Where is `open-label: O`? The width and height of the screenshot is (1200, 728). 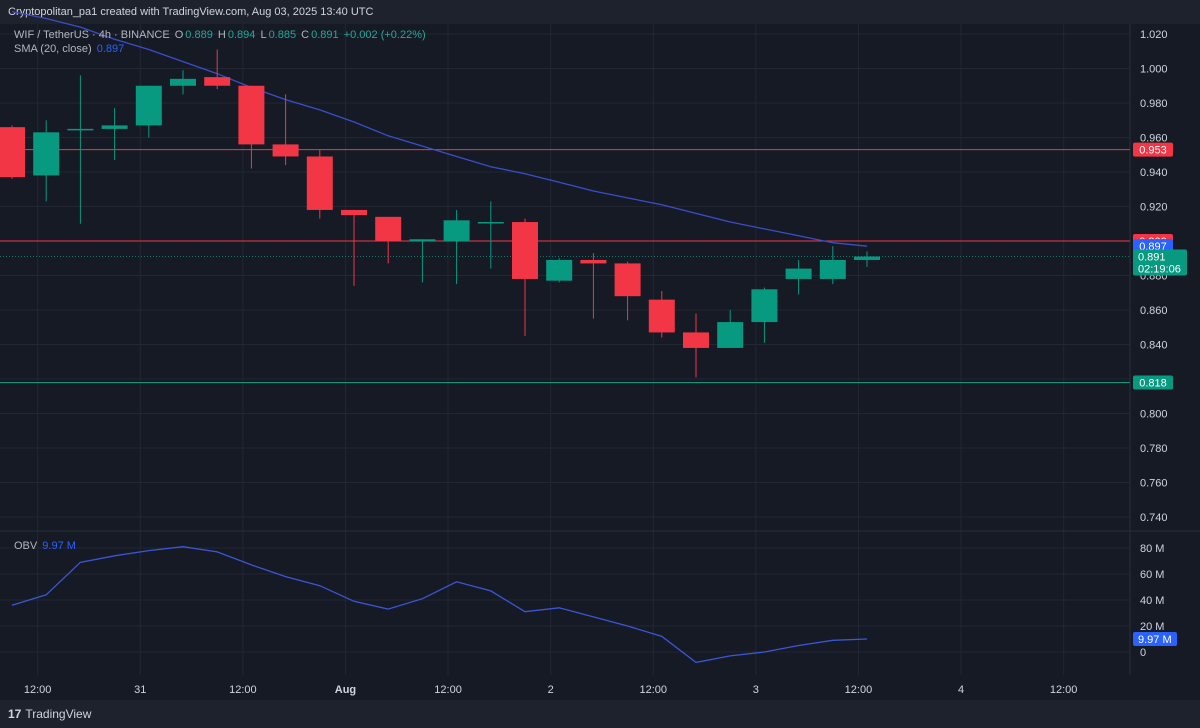
open-label: O is located at coordinates (179, 35).